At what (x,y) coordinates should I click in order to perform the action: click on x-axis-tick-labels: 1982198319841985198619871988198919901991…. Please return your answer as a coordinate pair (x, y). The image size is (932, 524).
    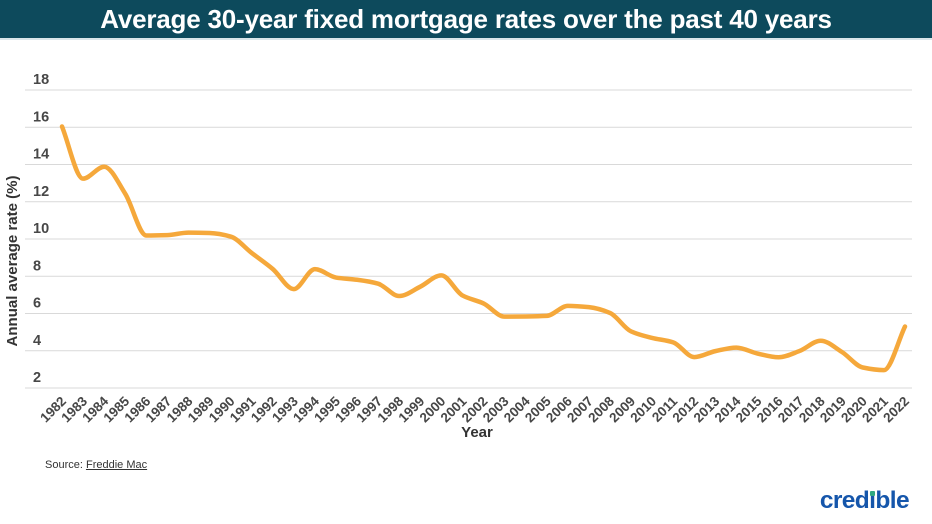
    Looking at the image, I should click on (474, 409).